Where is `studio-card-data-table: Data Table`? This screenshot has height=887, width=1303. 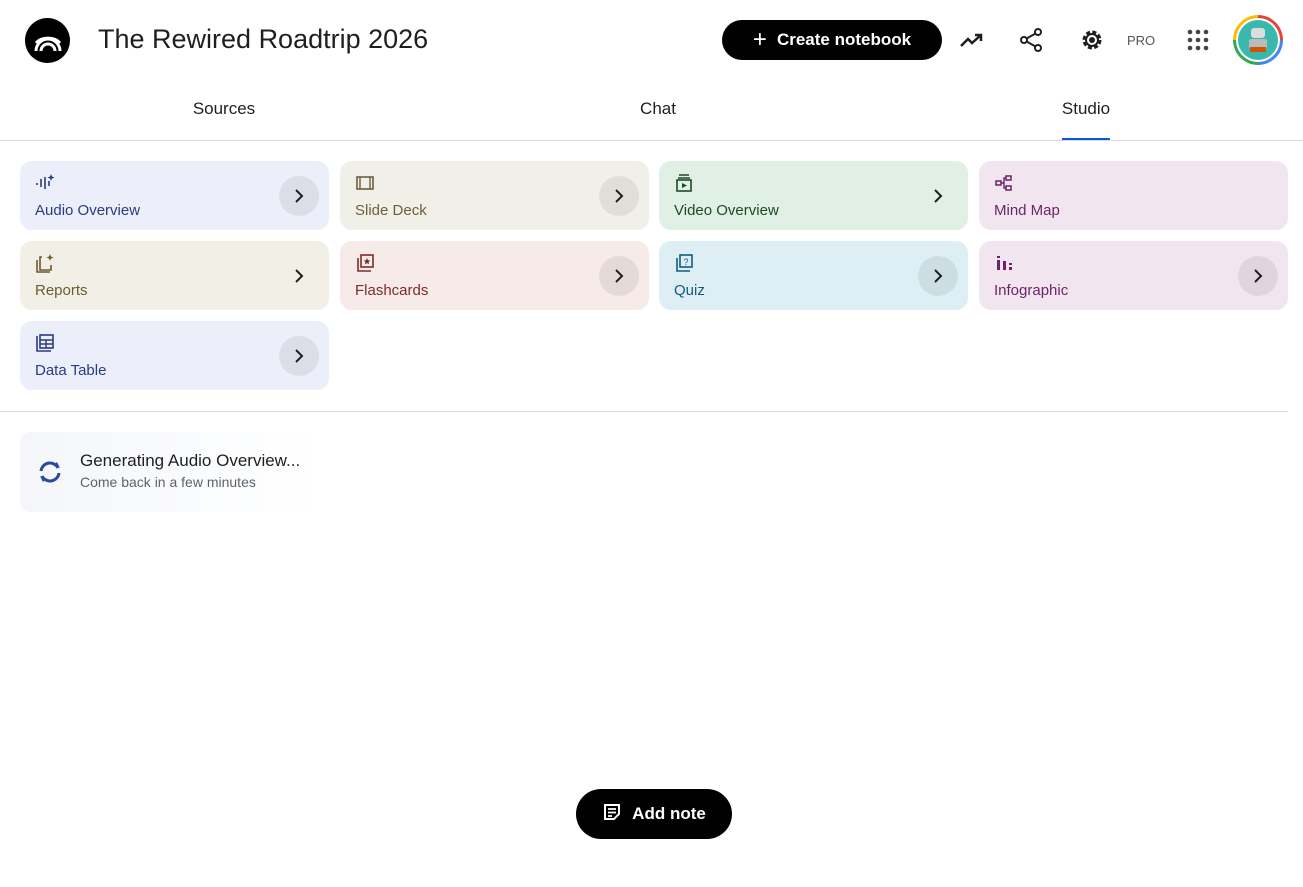
studio-card-data-table: Data Table is located at coordinates (174, 355).